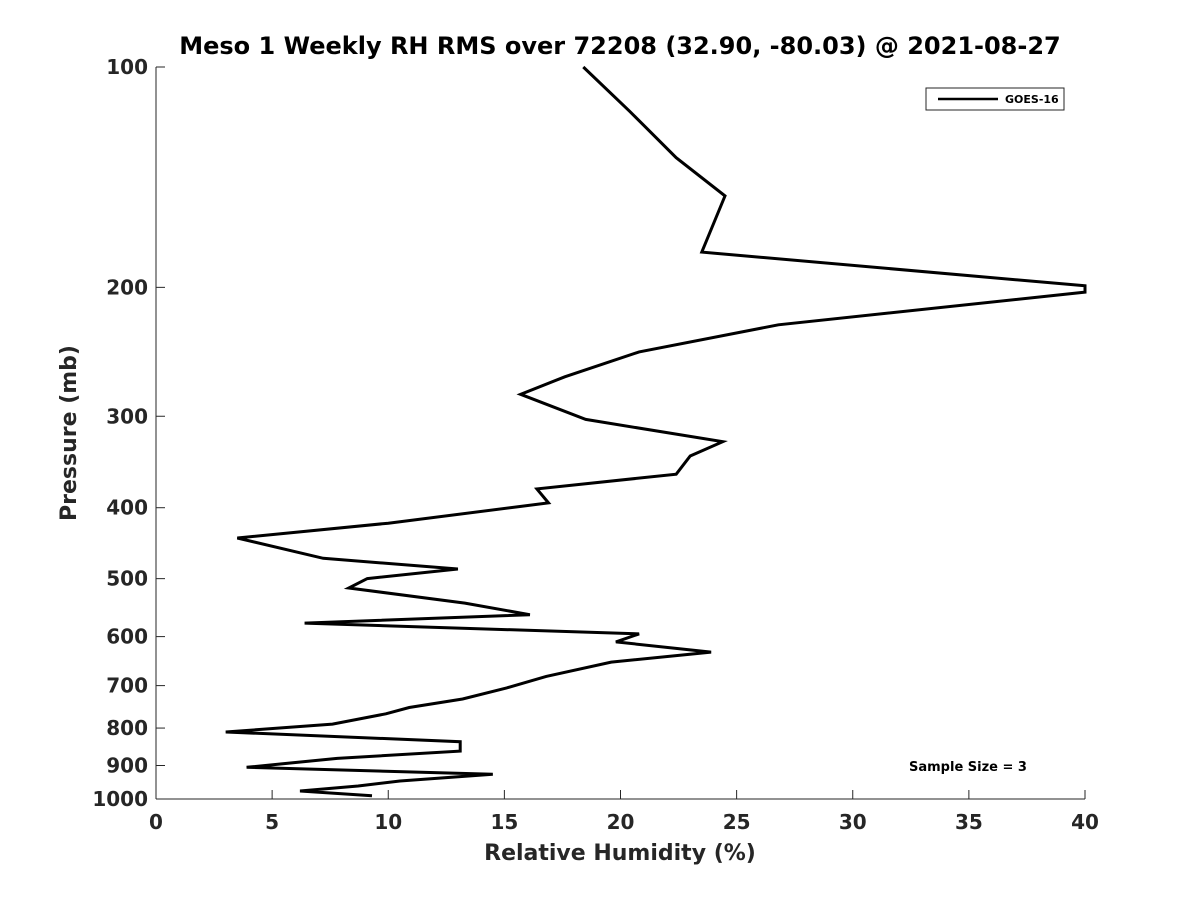 The image size is (1200, 900). What do you see at coordinates (620, 853) in the screenshot?
I see `x-axis-label: Relative Humidity (%)` at bounding box center [620, 853].